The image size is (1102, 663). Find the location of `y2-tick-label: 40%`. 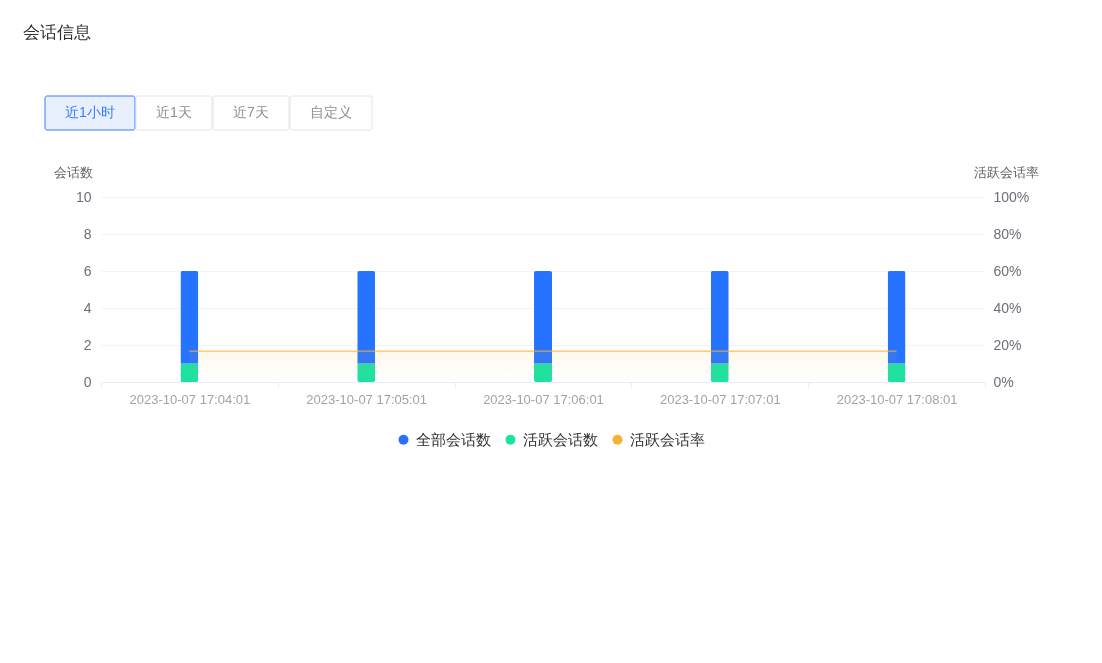

y2-tick-label: 40% is located at coordinates (1007, 307).